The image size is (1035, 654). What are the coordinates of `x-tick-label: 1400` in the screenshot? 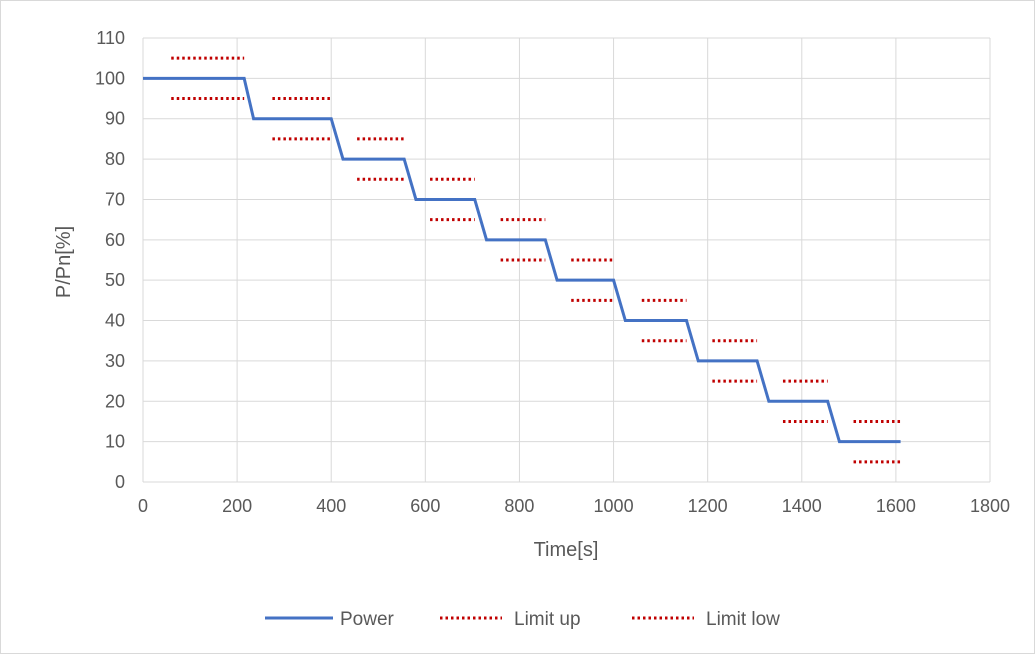 It's located at (802, 506).